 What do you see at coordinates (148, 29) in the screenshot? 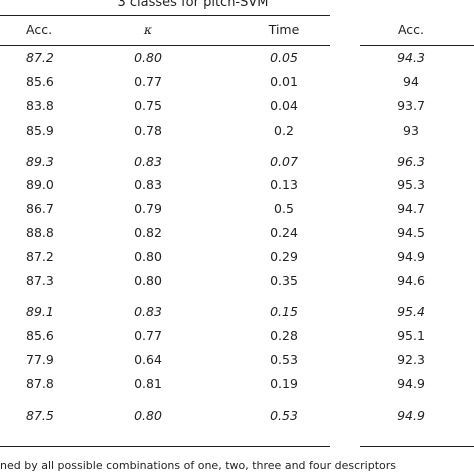
I see `column-header-kappa: κ` at bounding box center [148, 29].